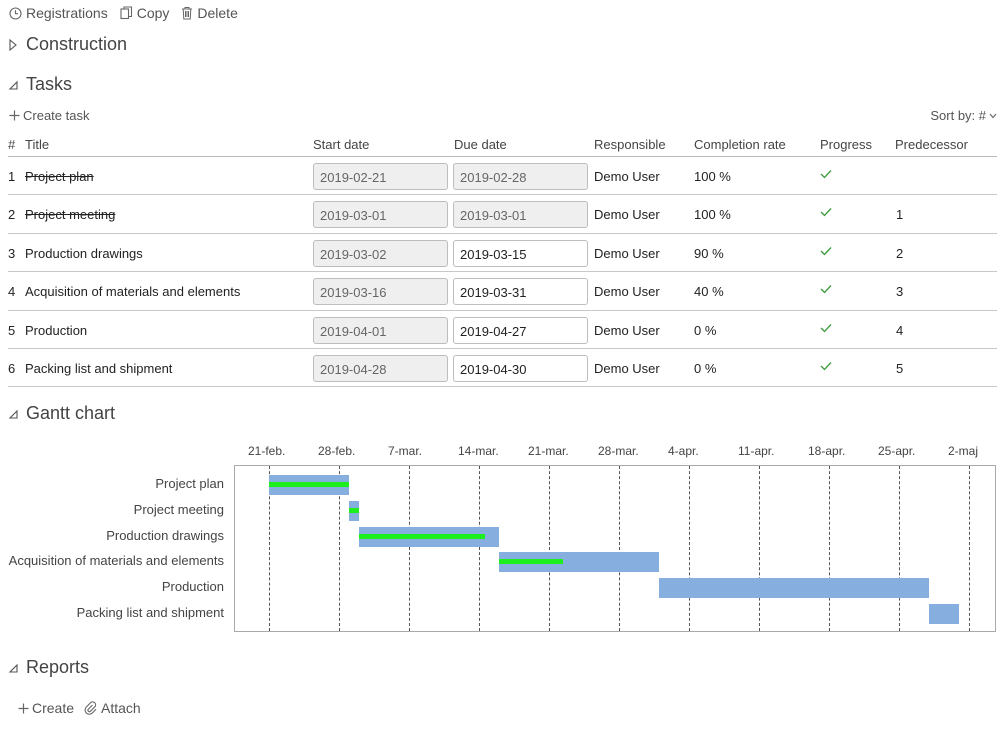  Describe the element at coordinates (178, 509) in the screenshot. I see `gantt-task-label: Project meeting` at that location.